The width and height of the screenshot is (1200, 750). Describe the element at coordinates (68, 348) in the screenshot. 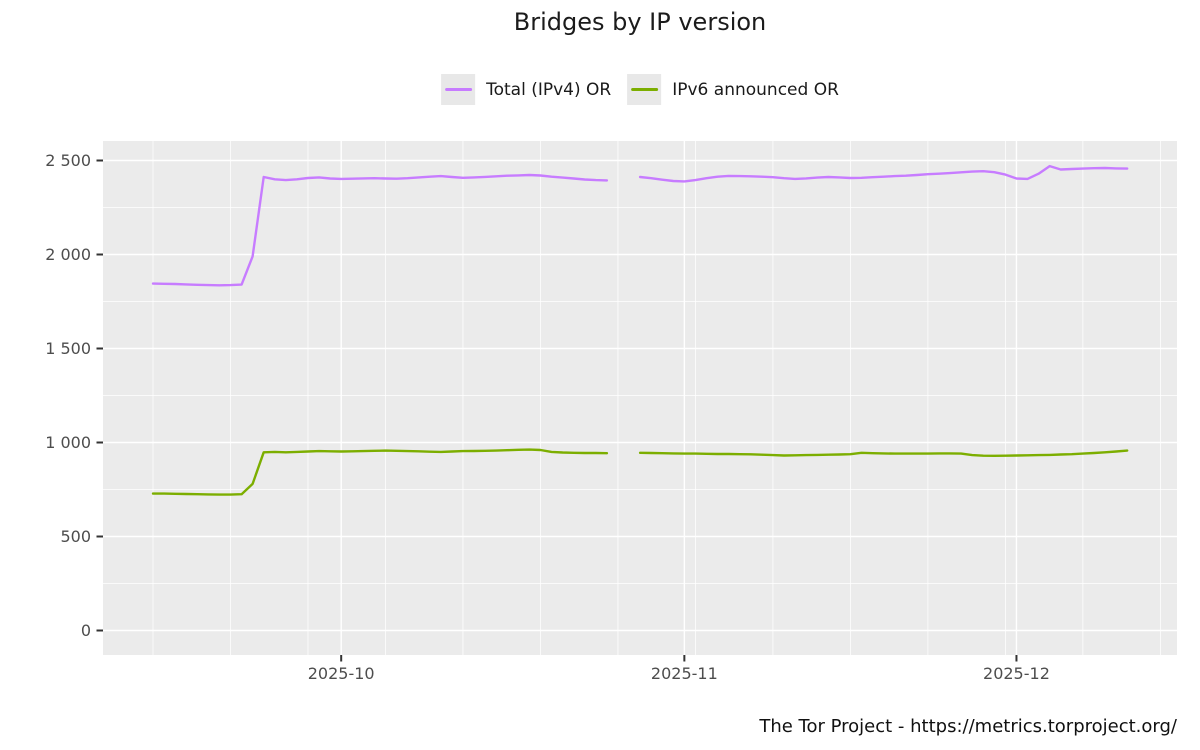

I see `svg-text: 1 500` at that location.